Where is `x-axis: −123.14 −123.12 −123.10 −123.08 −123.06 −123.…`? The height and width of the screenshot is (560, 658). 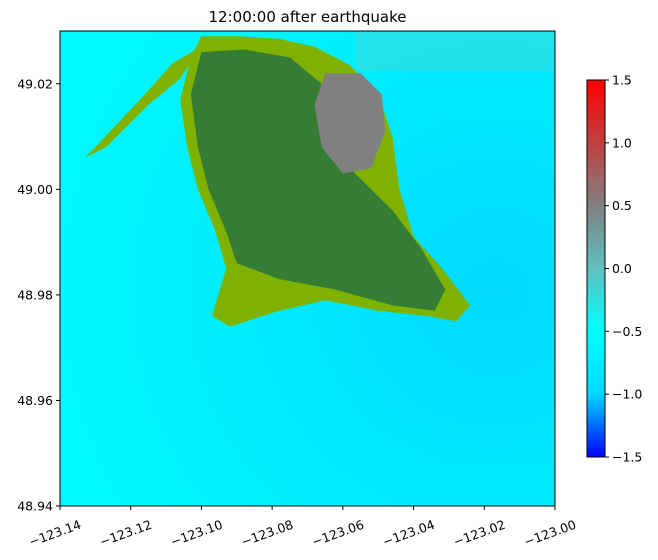 x-axis: −123.14 −123.12 −123.10 −123.08 −123.06 −123.… is located at coordinates (302, 527).